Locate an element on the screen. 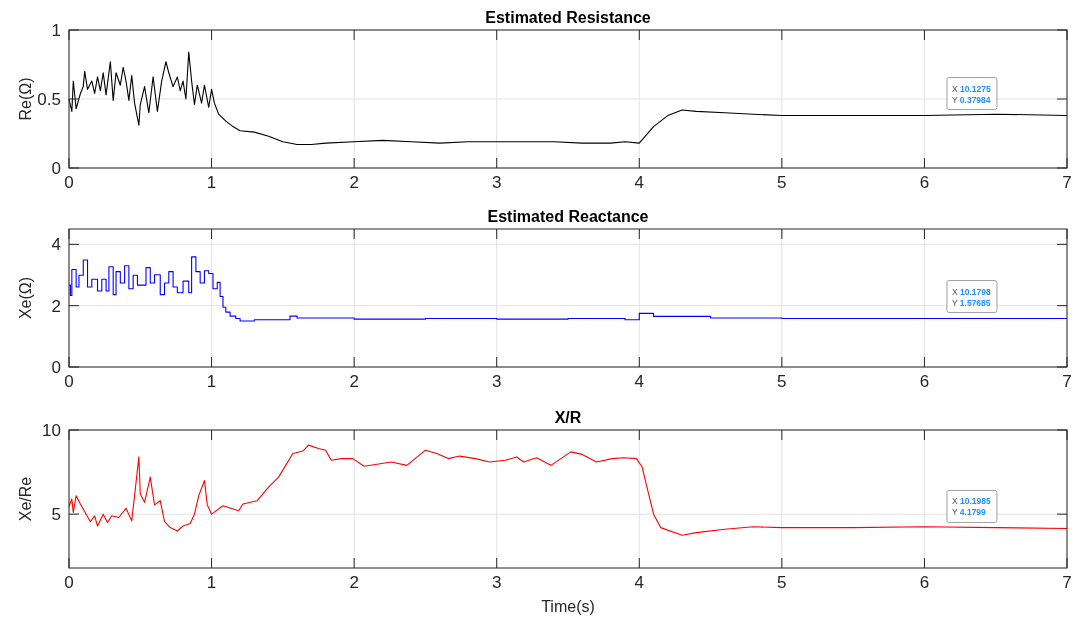 This screenshot has height=628, width=1076. y-axis-title: Xe/Re is located at coordinates (25, 499).